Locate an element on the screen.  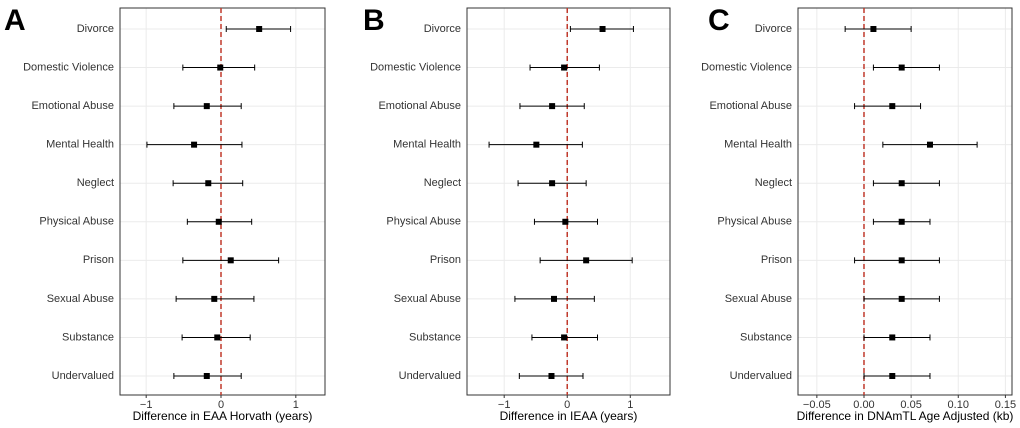
x-axis-label: Difference in DNAmTL Age Adjusted (kb) is located at coordinates (905, 416).